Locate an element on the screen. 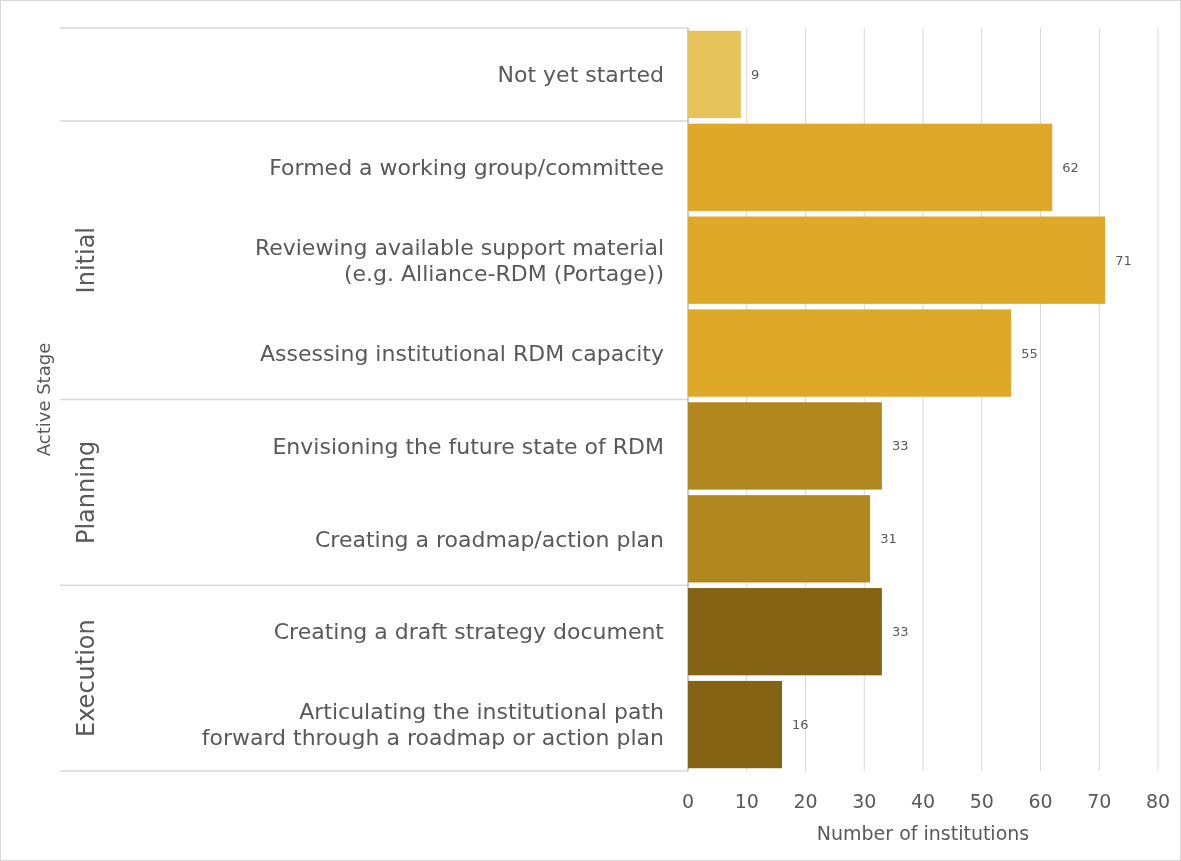  x-tick-label: 70 is located at coordinates (1099, 801).